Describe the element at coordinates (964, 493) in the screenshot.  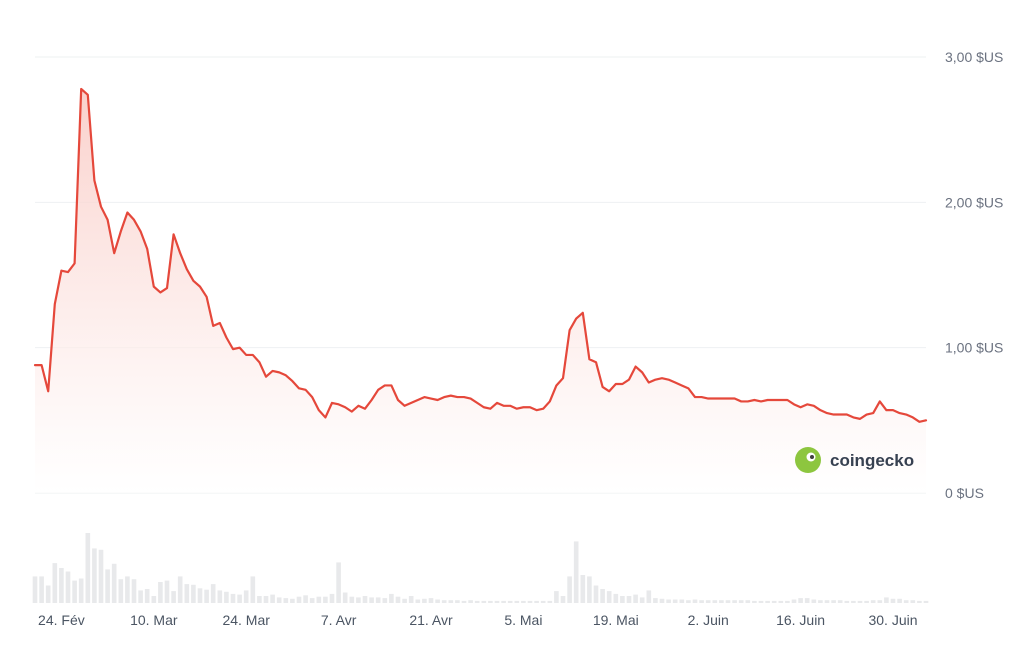
I see `y-tick-label: 0 $US` at that location.